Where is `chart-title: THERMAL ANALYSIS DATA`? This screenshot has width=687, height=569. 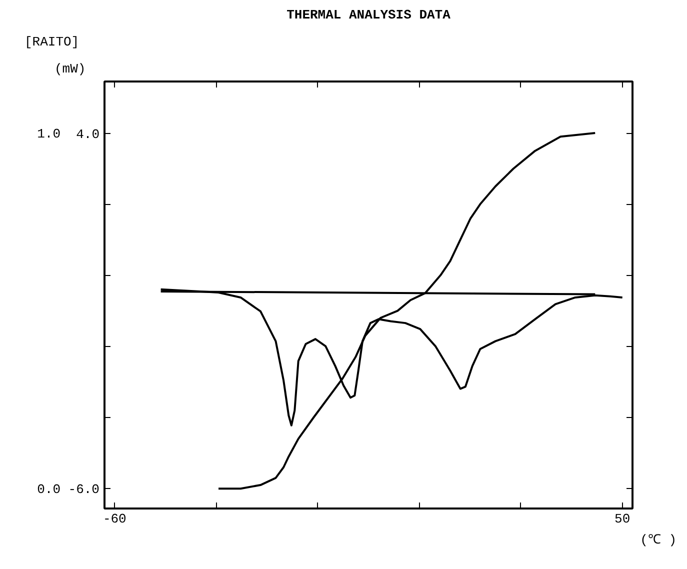 chart-title: THERMAL ANALYSIS DATA is located at coordinates (368, 15).